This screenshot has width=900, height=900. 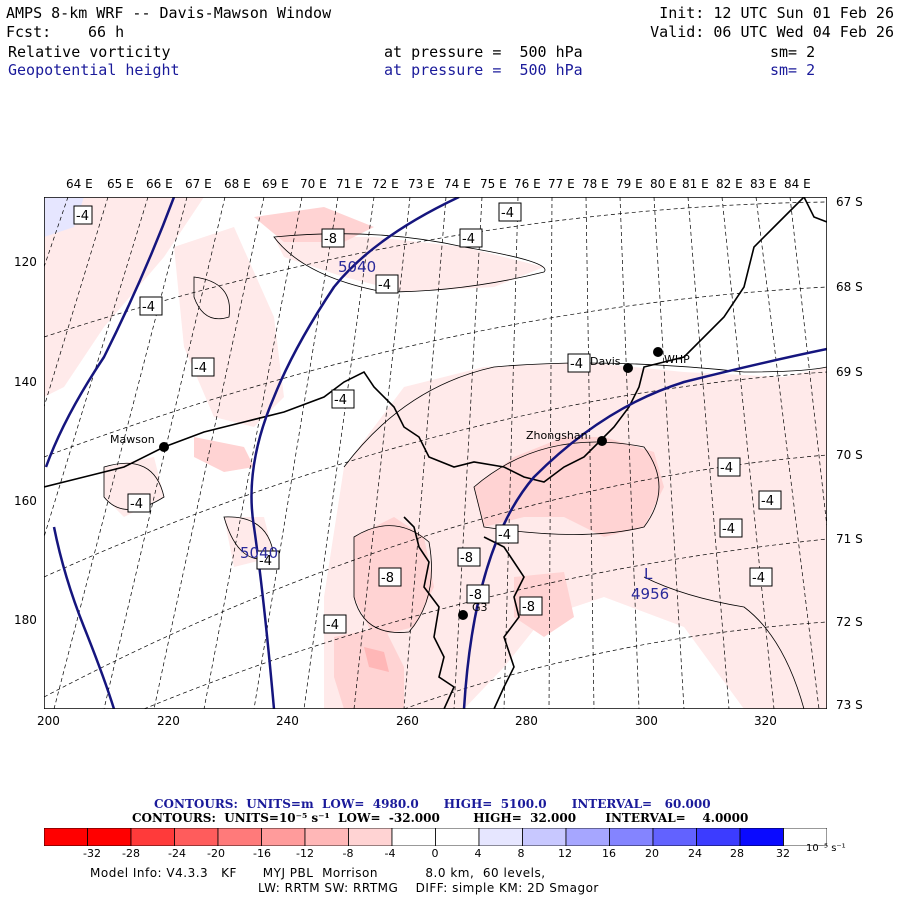 I want to click on station-g3: G3, so click(x=473, y=610).